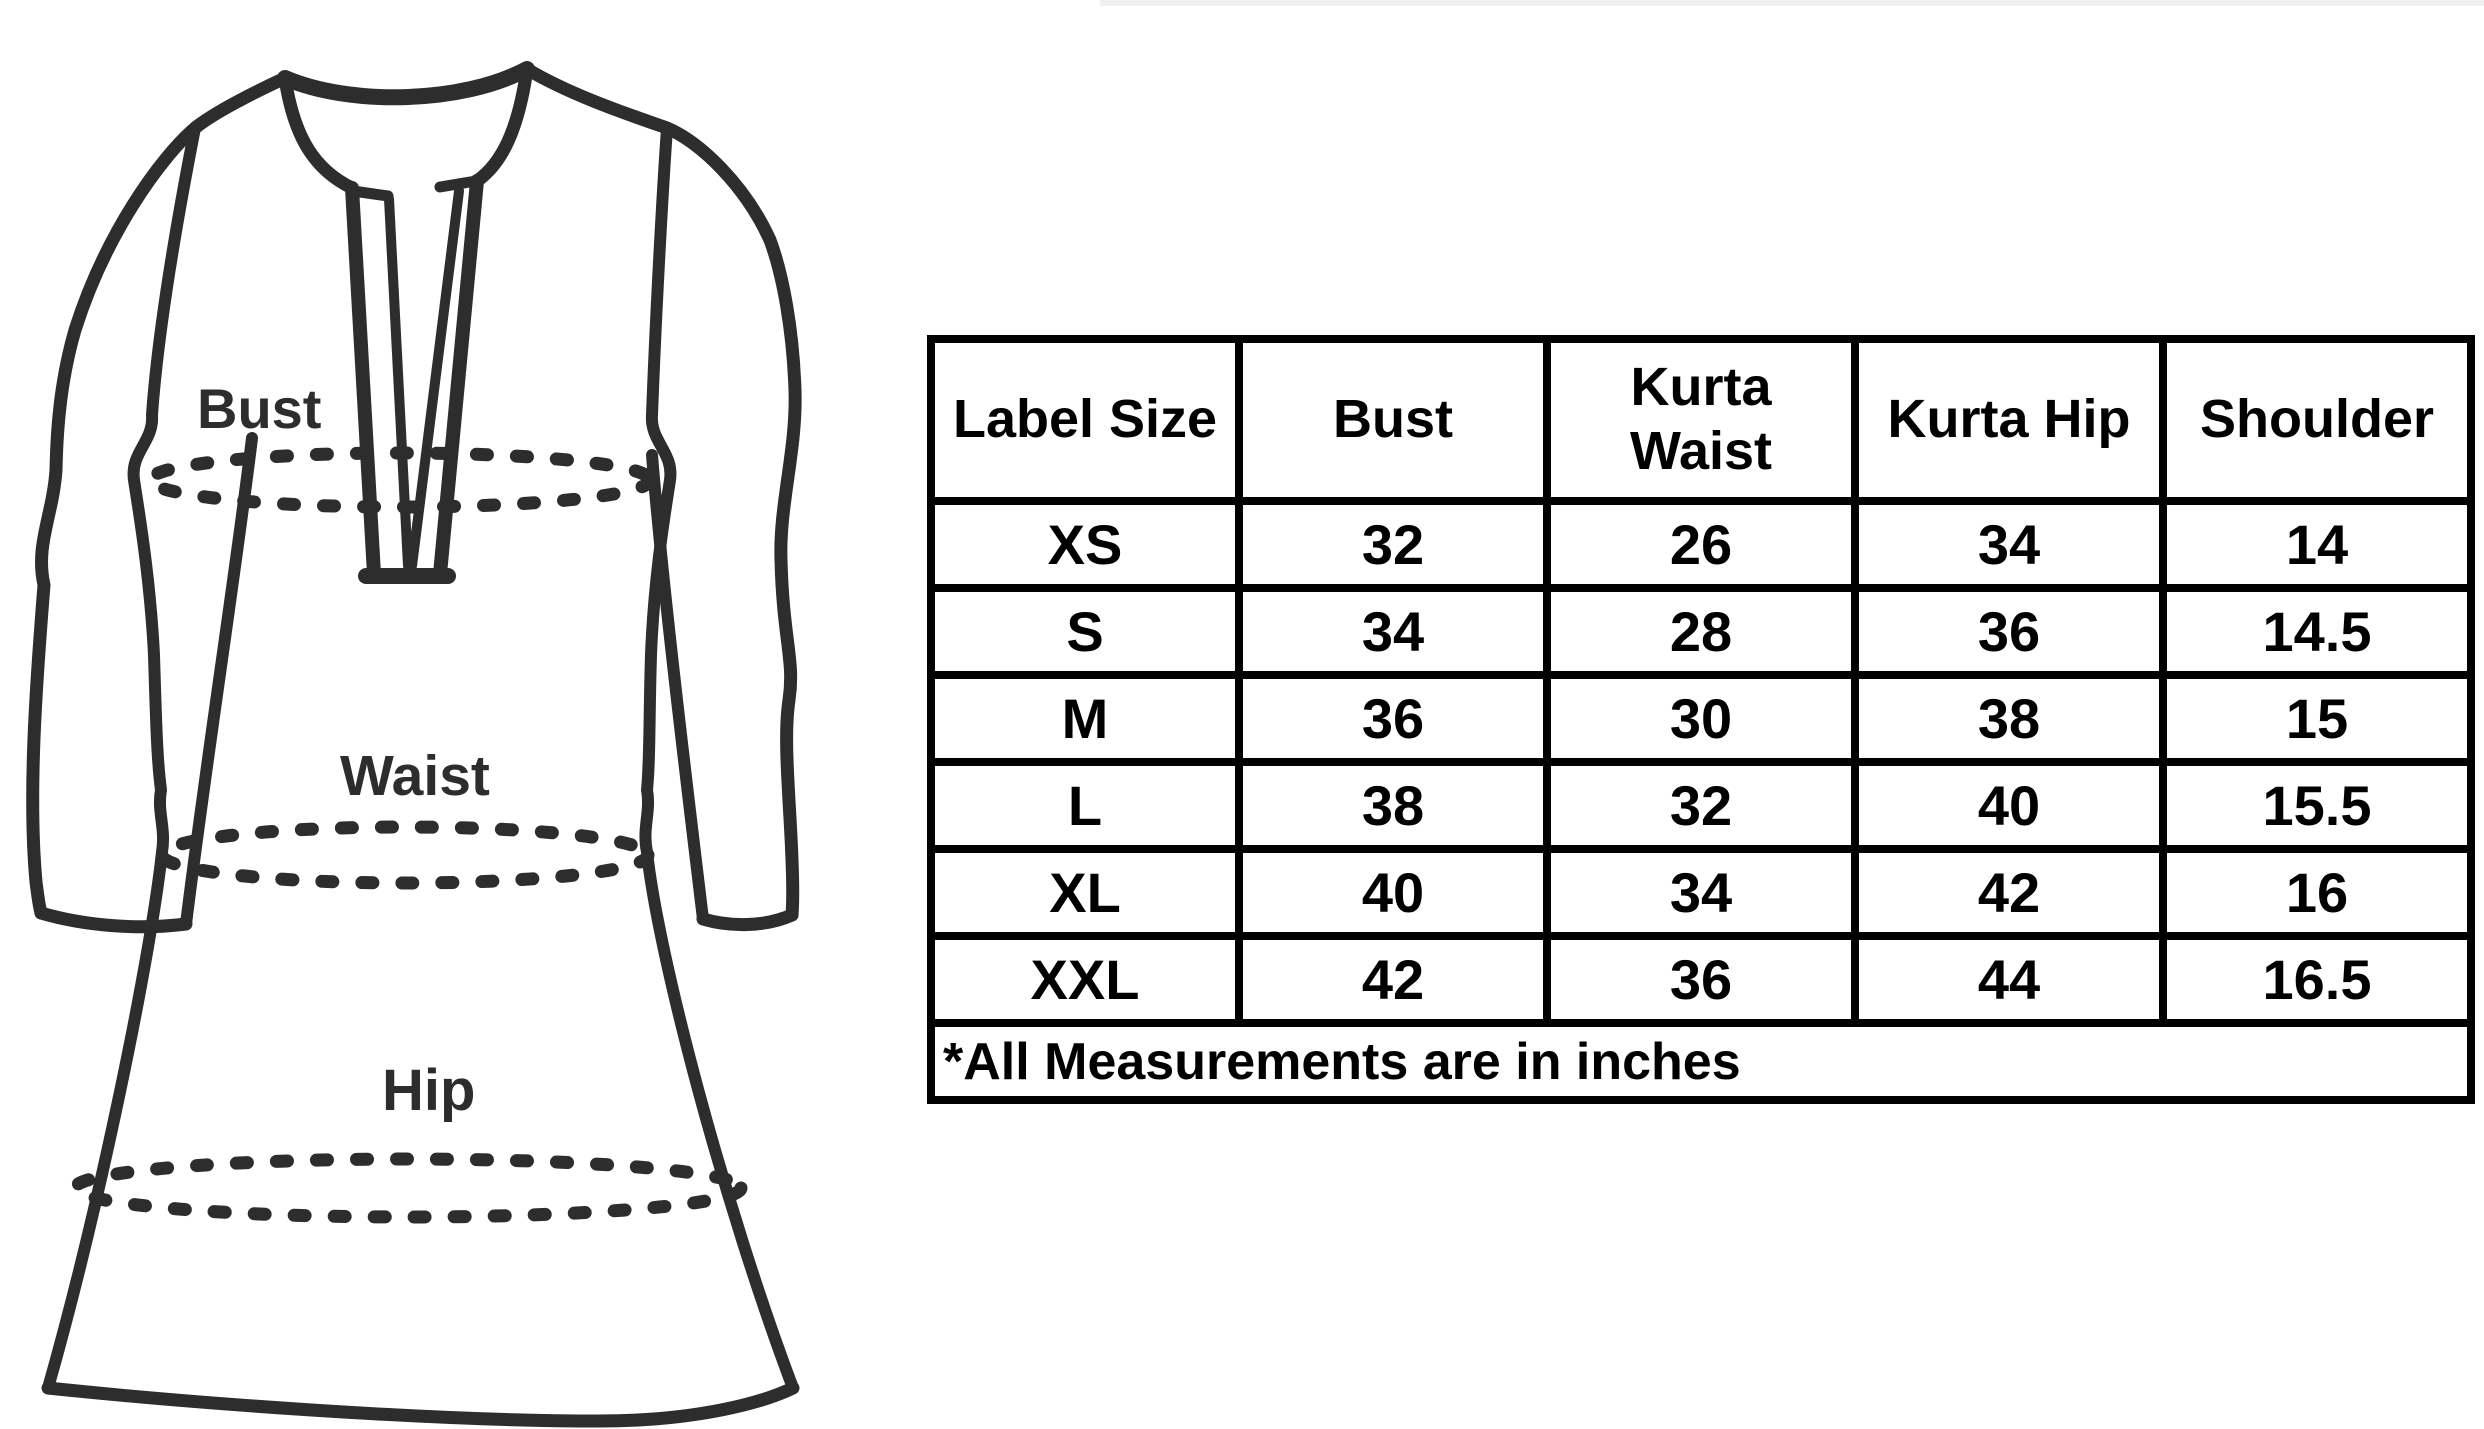 This screenshot has height=1429, width=2484. I want to click on cell-kurta-waist: 28, so click(1701, 631).